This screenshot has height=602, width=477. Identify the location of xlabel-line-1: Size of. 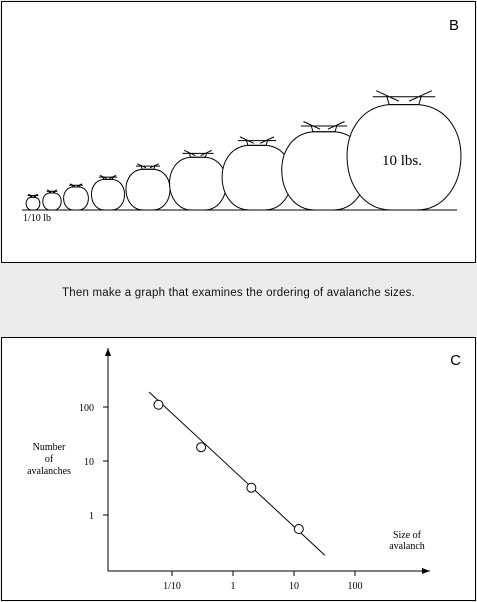
(407, 535).